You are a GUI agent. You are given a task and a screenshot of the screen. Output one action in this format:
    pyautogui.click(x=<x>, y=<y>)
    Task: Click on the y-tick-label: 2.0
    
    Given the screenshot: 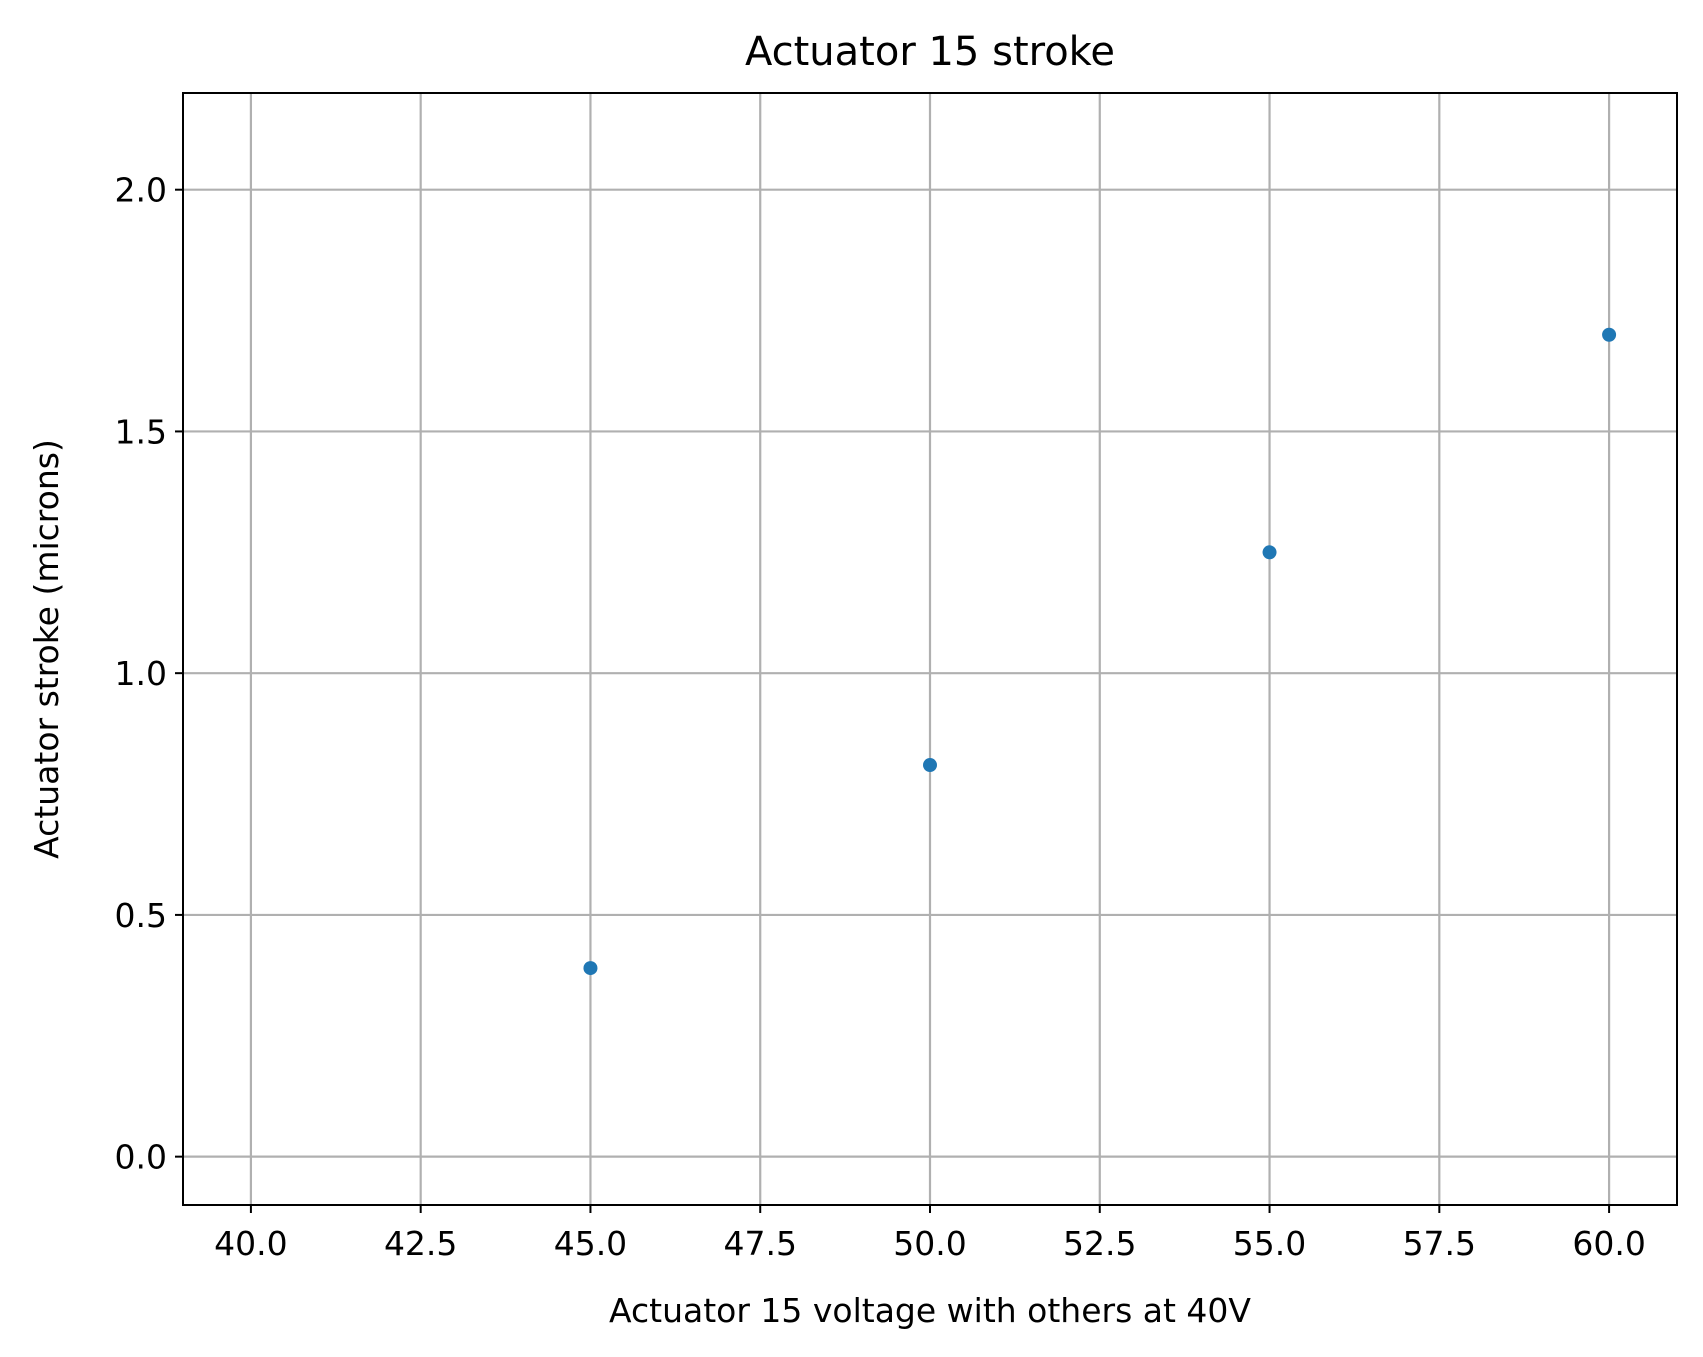 What is the action you would take?
    pyautogui.click(x=141, y=190)
    